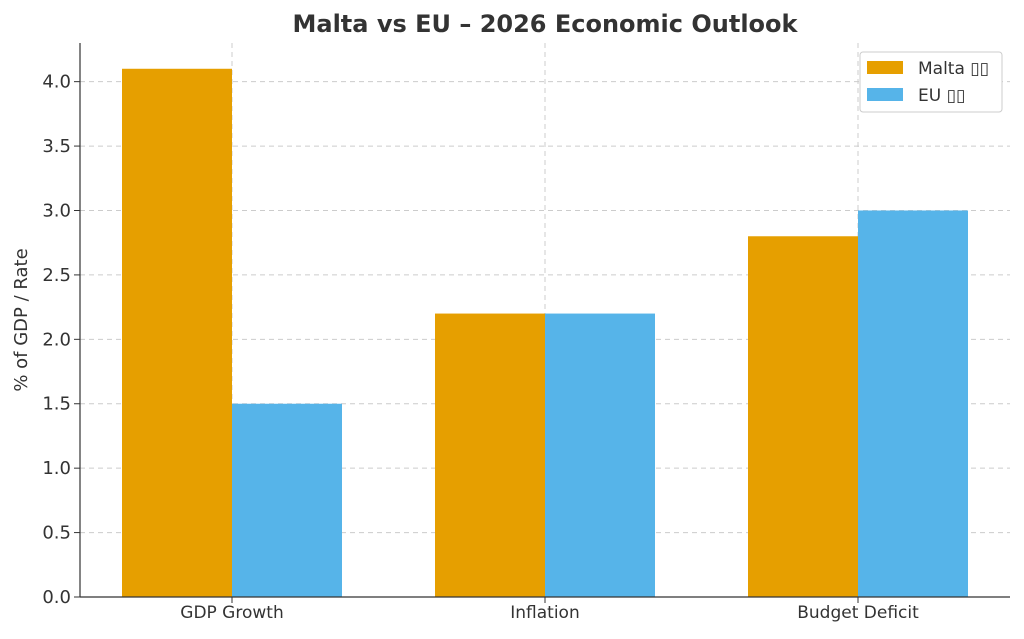 The width and height of the screenshot is (1024, 639). Describe the element at coordinates (544, 613) in the screenshot. I see `x-tick-label: Inflation` at that location.